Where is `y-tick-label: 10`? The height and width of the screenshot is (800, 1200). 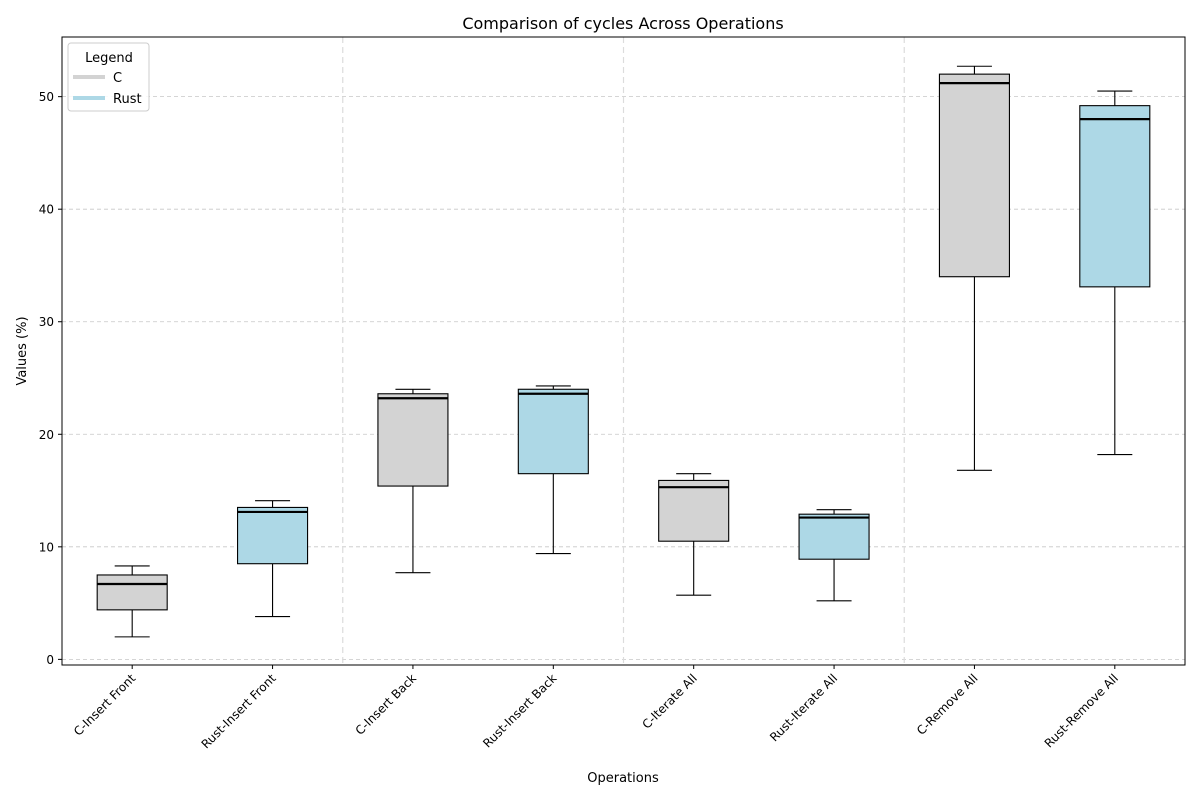
y-tick-label: 10 is located at coordinates (46, 547).